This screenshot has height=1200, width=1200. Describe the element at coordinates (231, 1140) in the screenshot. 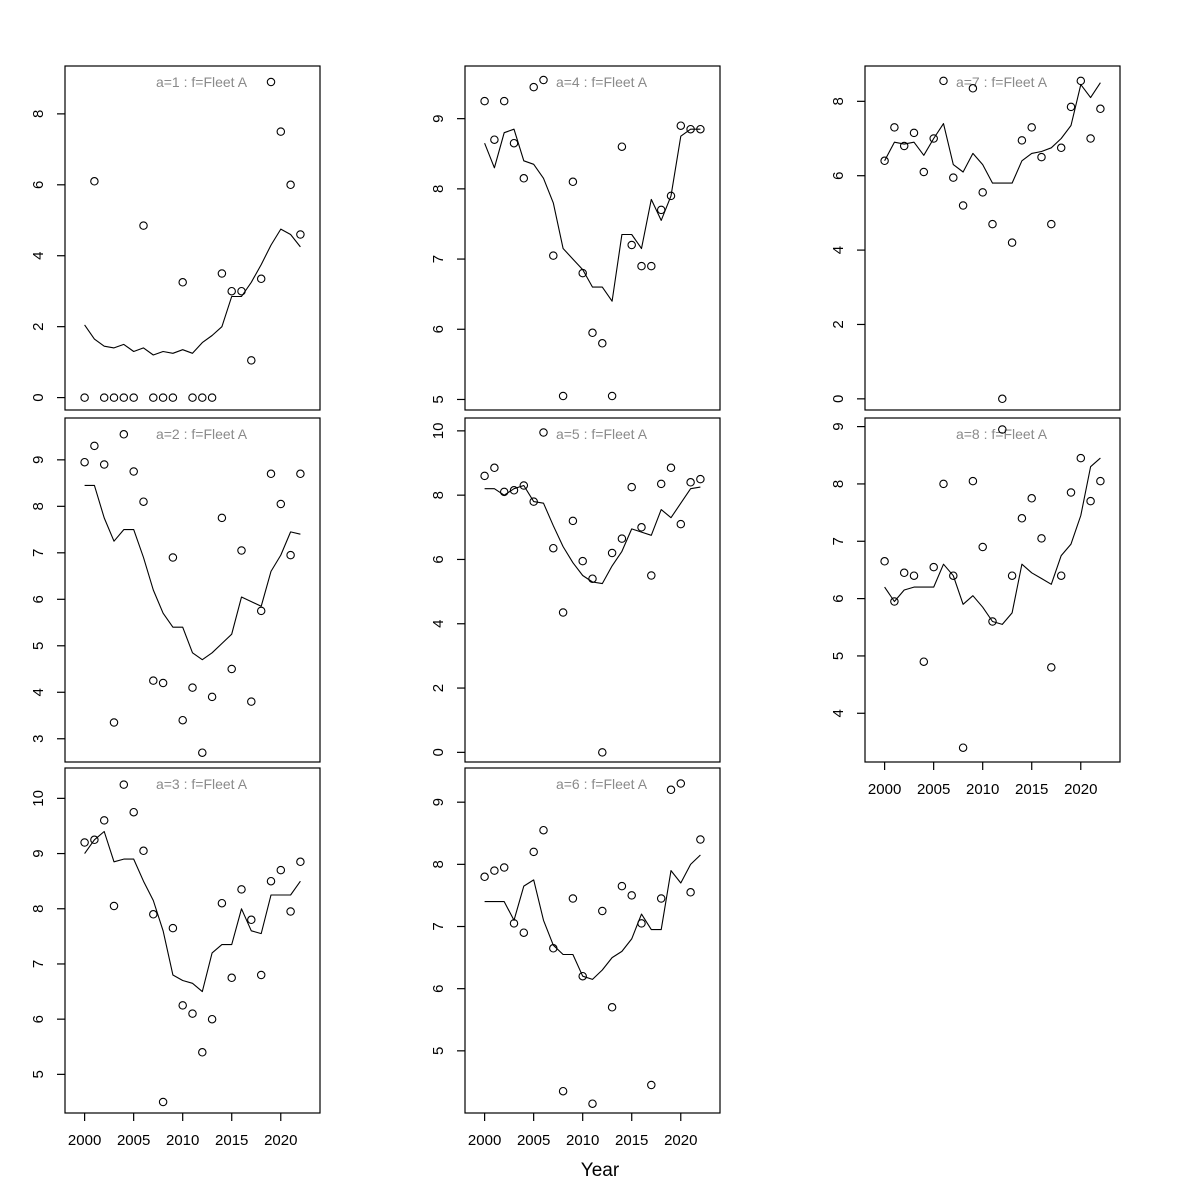

I see `x-tick-label: 2015` at that location.